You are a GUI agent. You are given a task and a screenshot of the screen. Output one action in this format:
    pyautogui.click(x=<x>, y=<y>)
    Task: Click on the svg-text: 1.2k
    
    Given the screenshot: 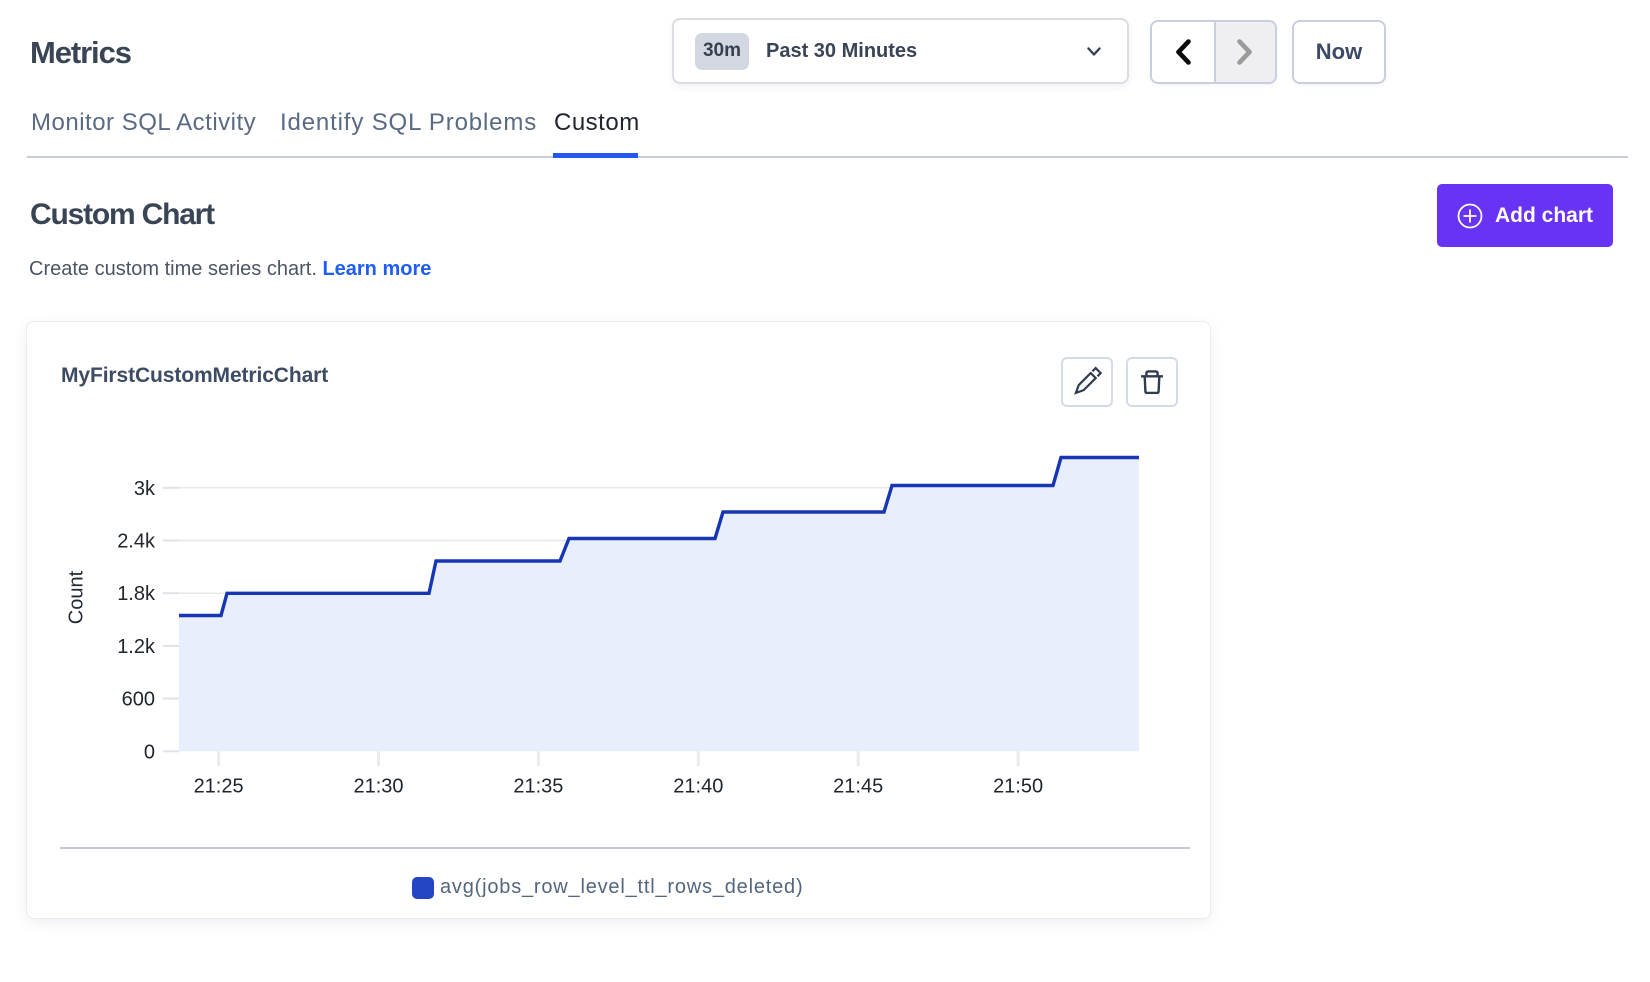 What is the action you would take?
    pyautogui.click(x=136, y=647)
    